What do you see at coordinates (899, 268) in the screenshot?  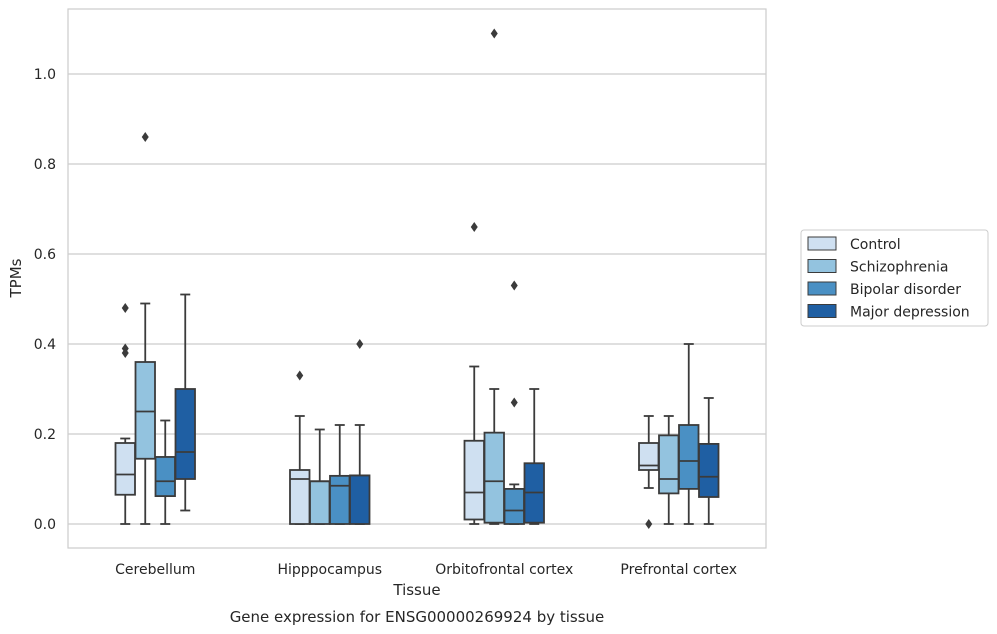 I see `legend-label: Schizophrenia` at bounding box center [899, 268].